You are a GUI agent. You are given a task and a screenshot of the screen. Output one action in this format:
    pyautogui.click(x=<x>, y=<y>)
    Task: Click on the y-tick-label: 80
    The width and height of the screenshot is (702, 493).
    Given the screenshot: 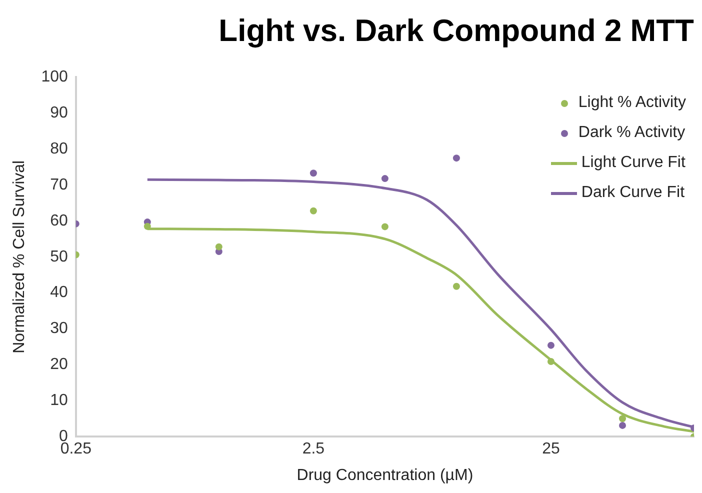 What is the action you would take?
    pyautogui.click(x=59, y=149)
    